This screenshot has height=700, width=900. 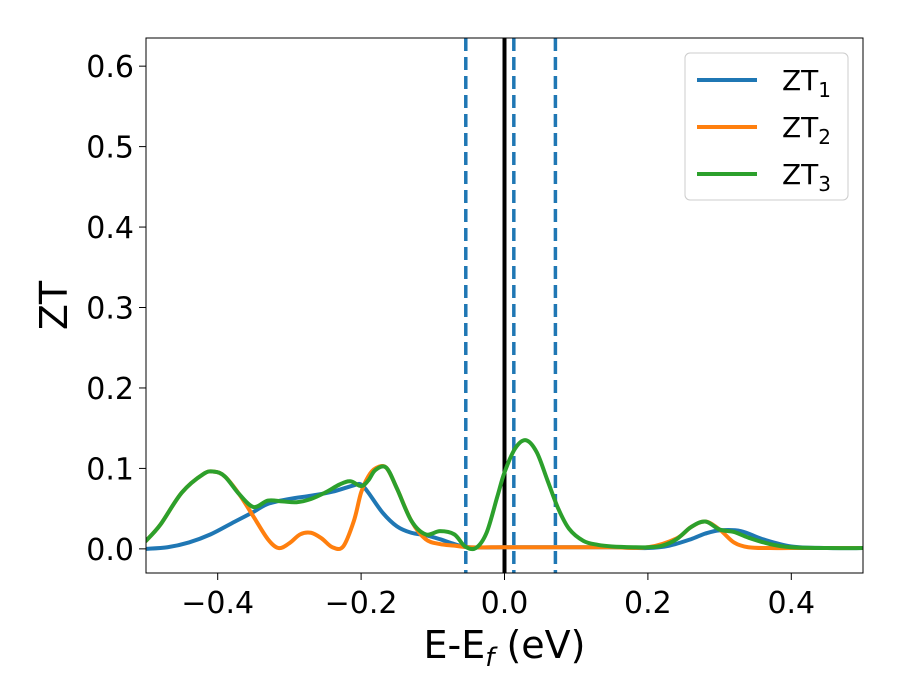 I want to click on x-axis-title: E-Ef (eV), so click(x=505, y=648).